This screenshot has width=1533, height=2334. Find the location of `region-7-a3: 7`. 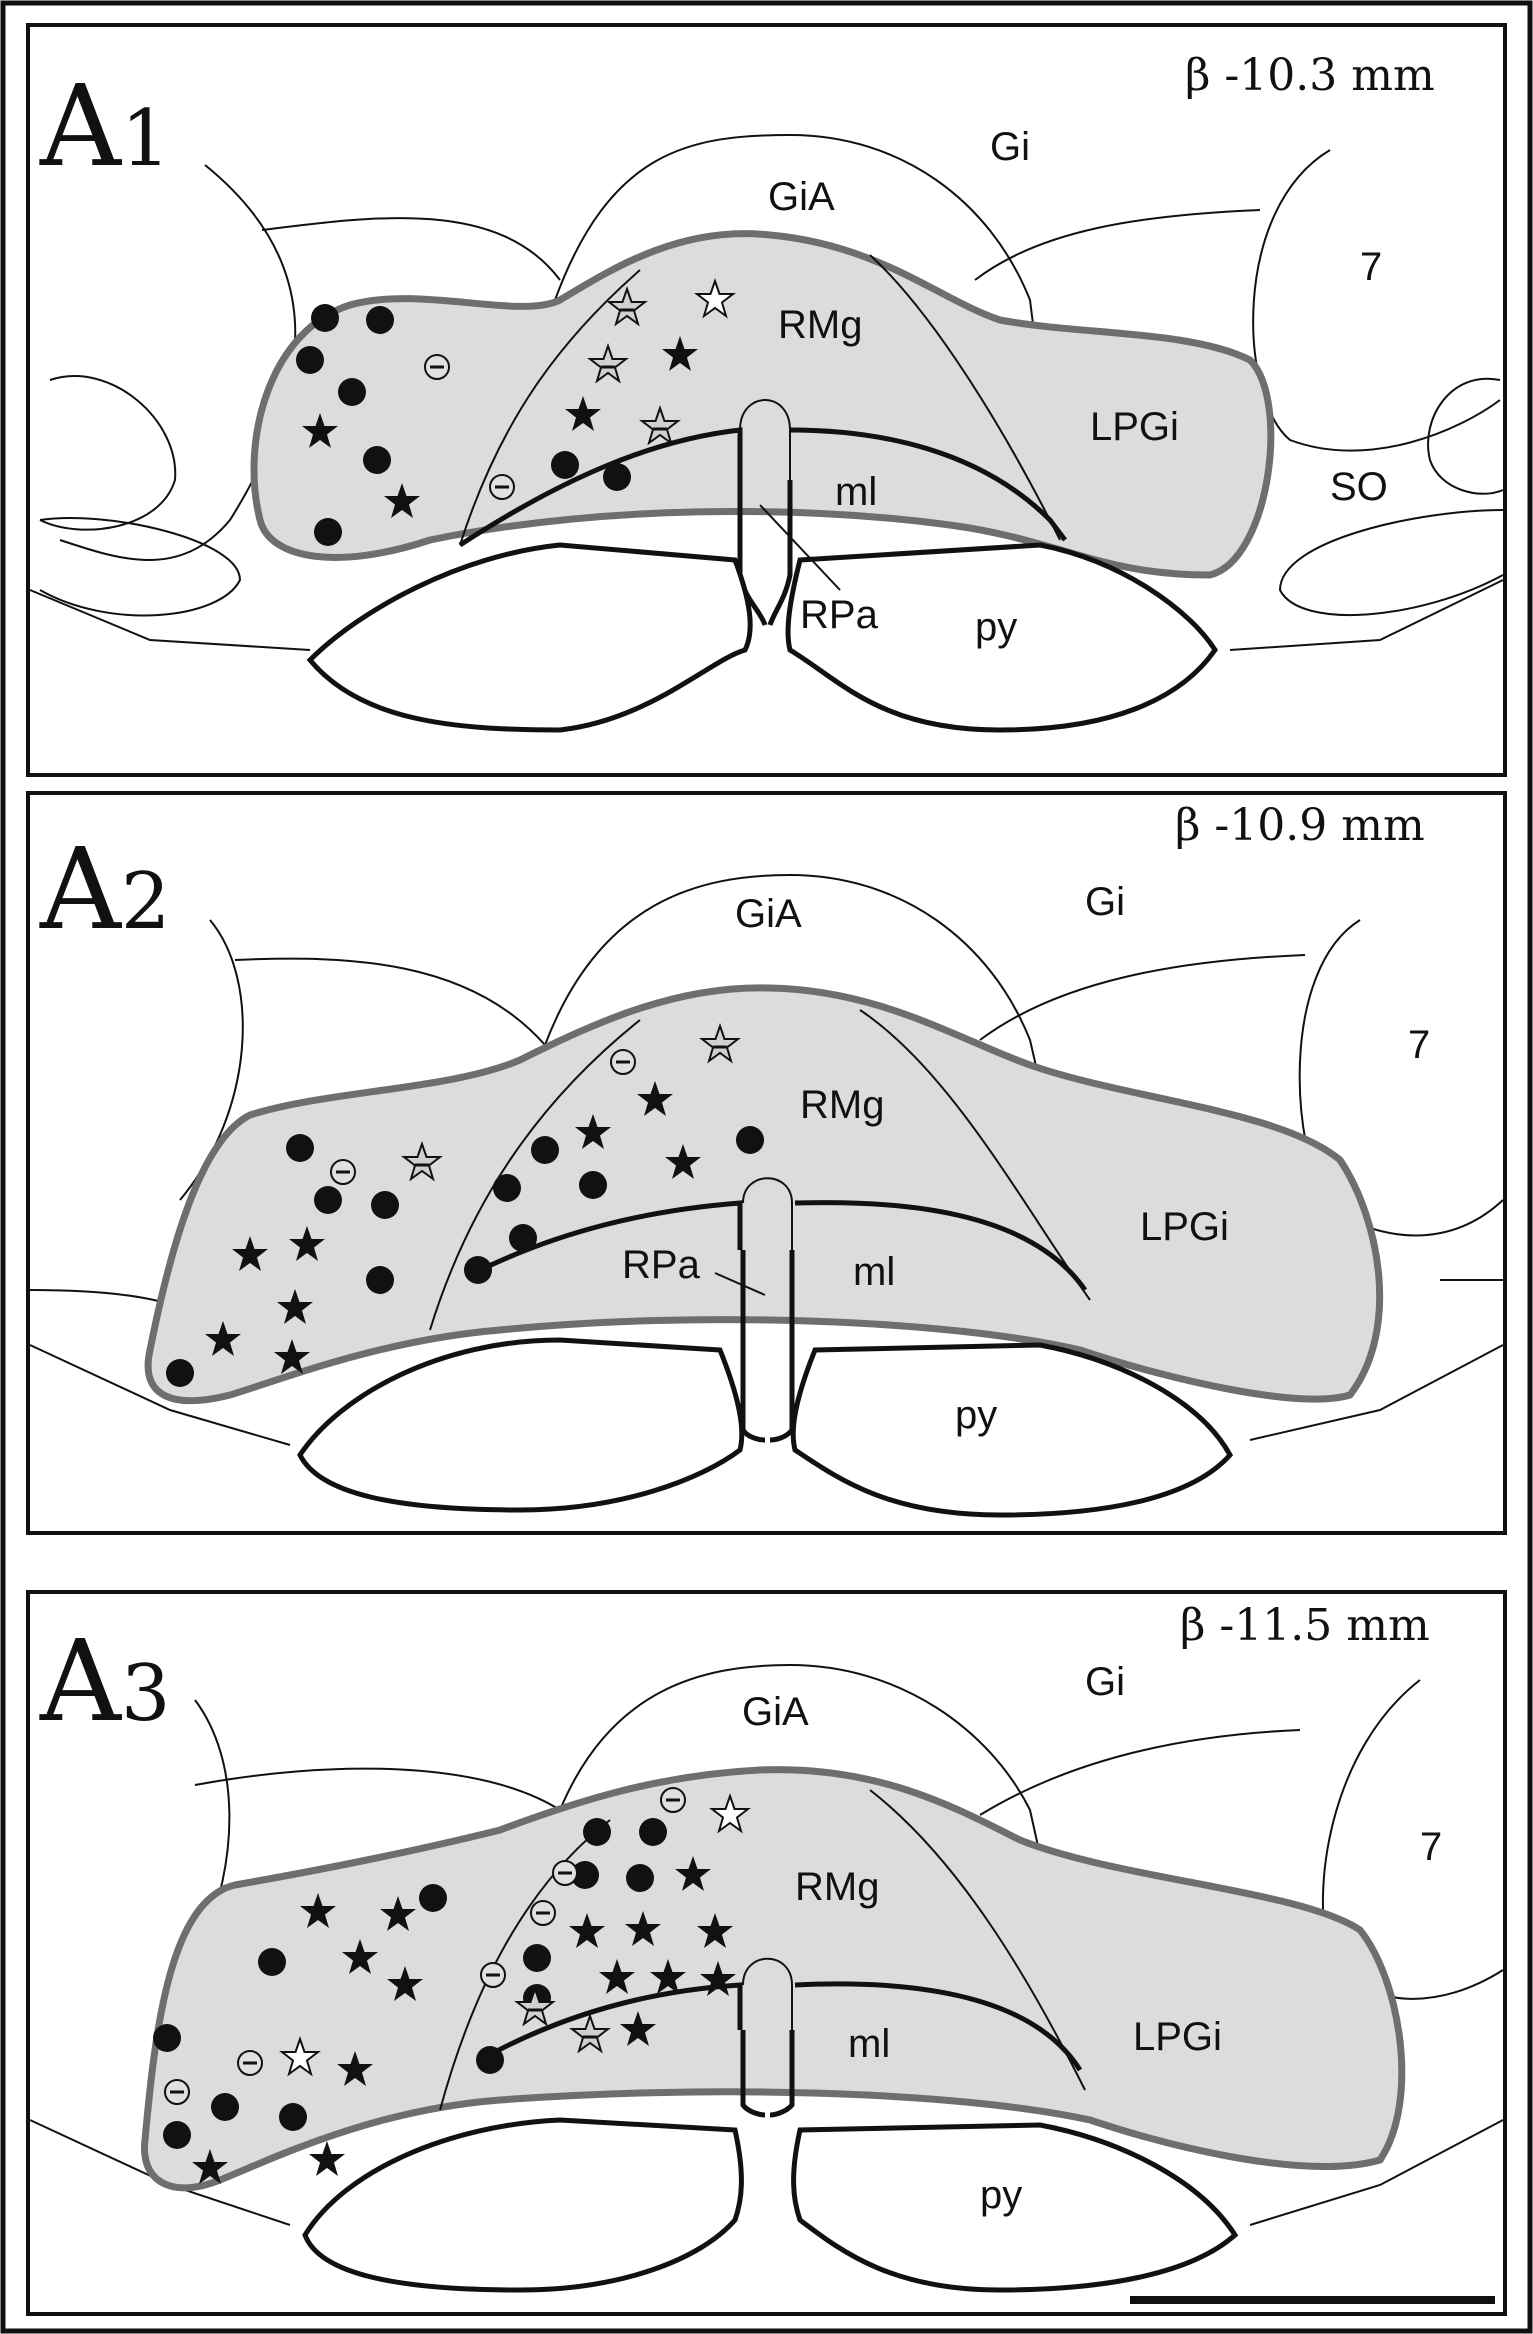

region-7-a3: 7 is located at coordinates (1431, 1847).